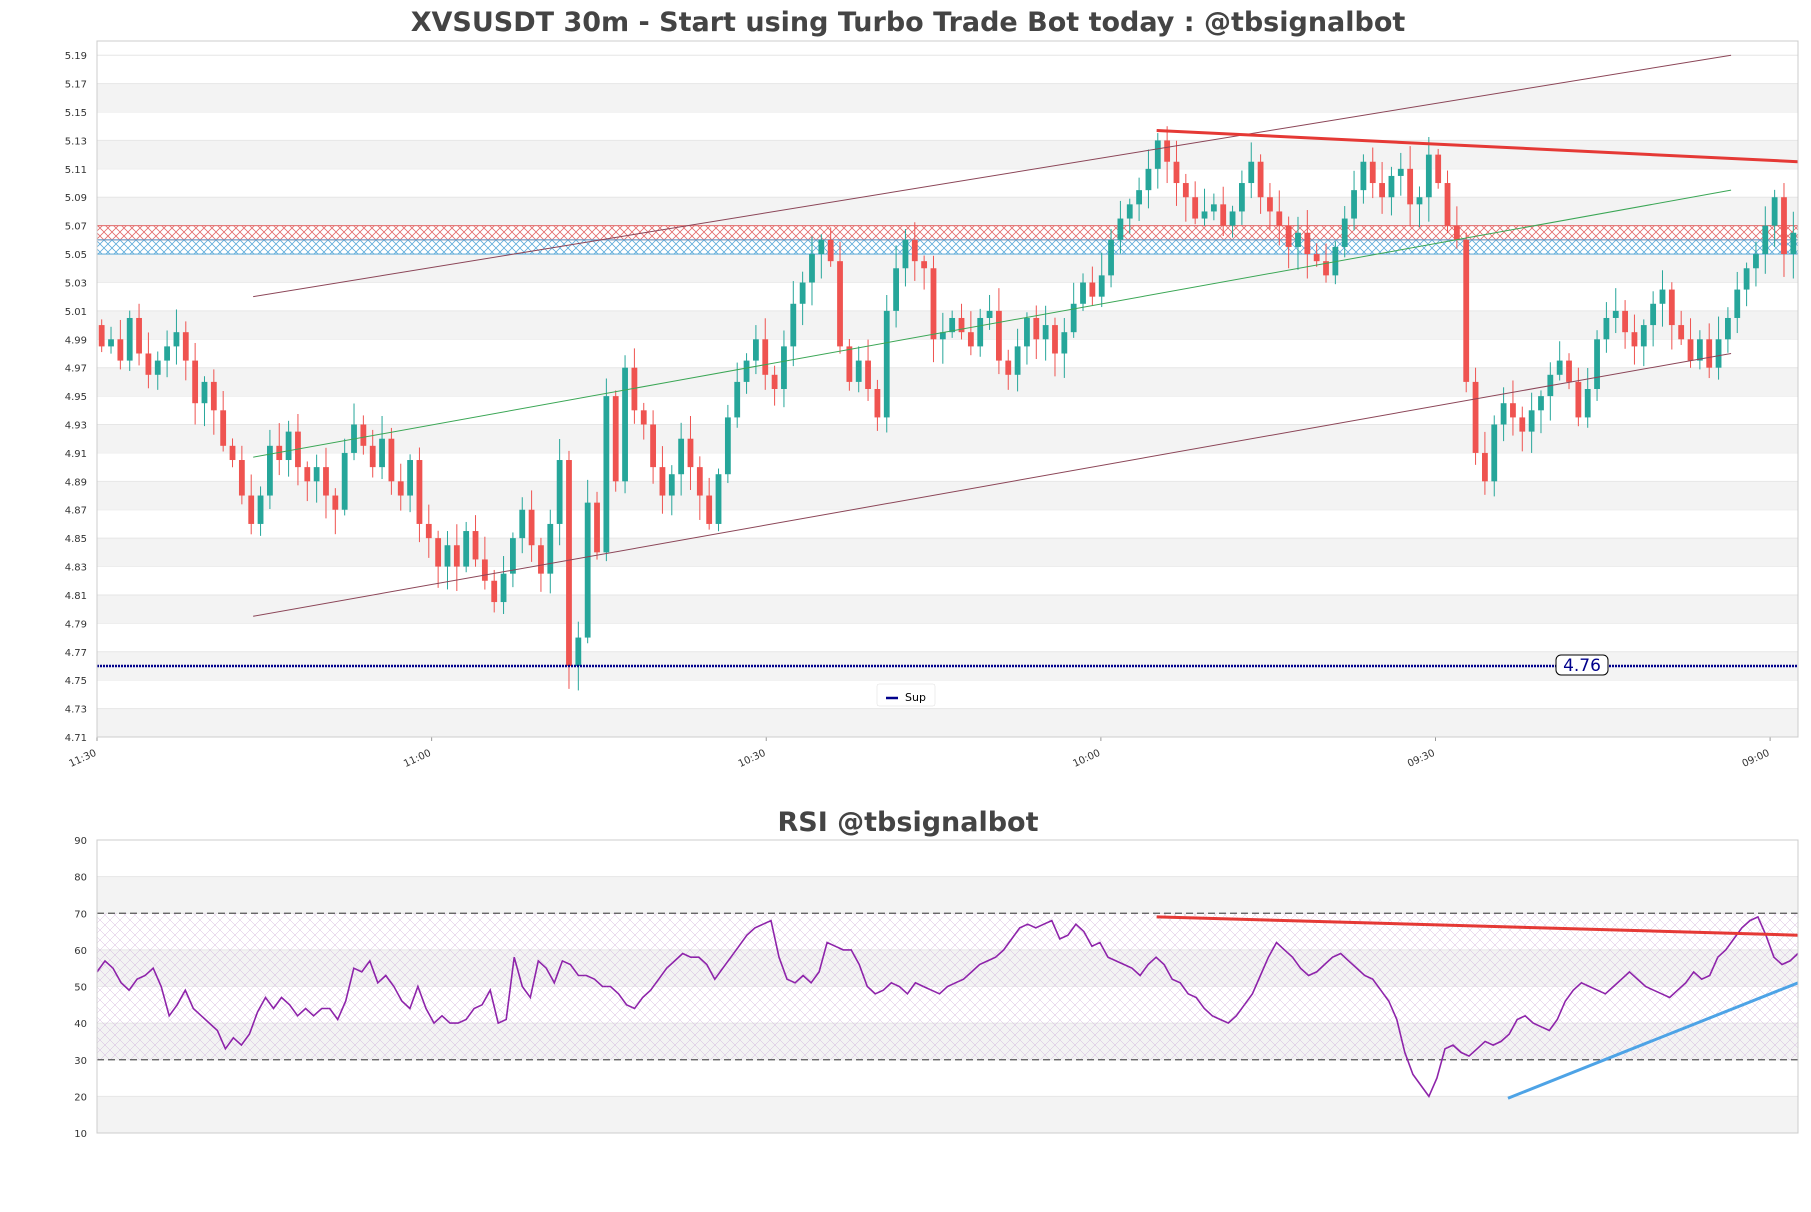  I want to click on price-legend: Sup, so click(906, 695).